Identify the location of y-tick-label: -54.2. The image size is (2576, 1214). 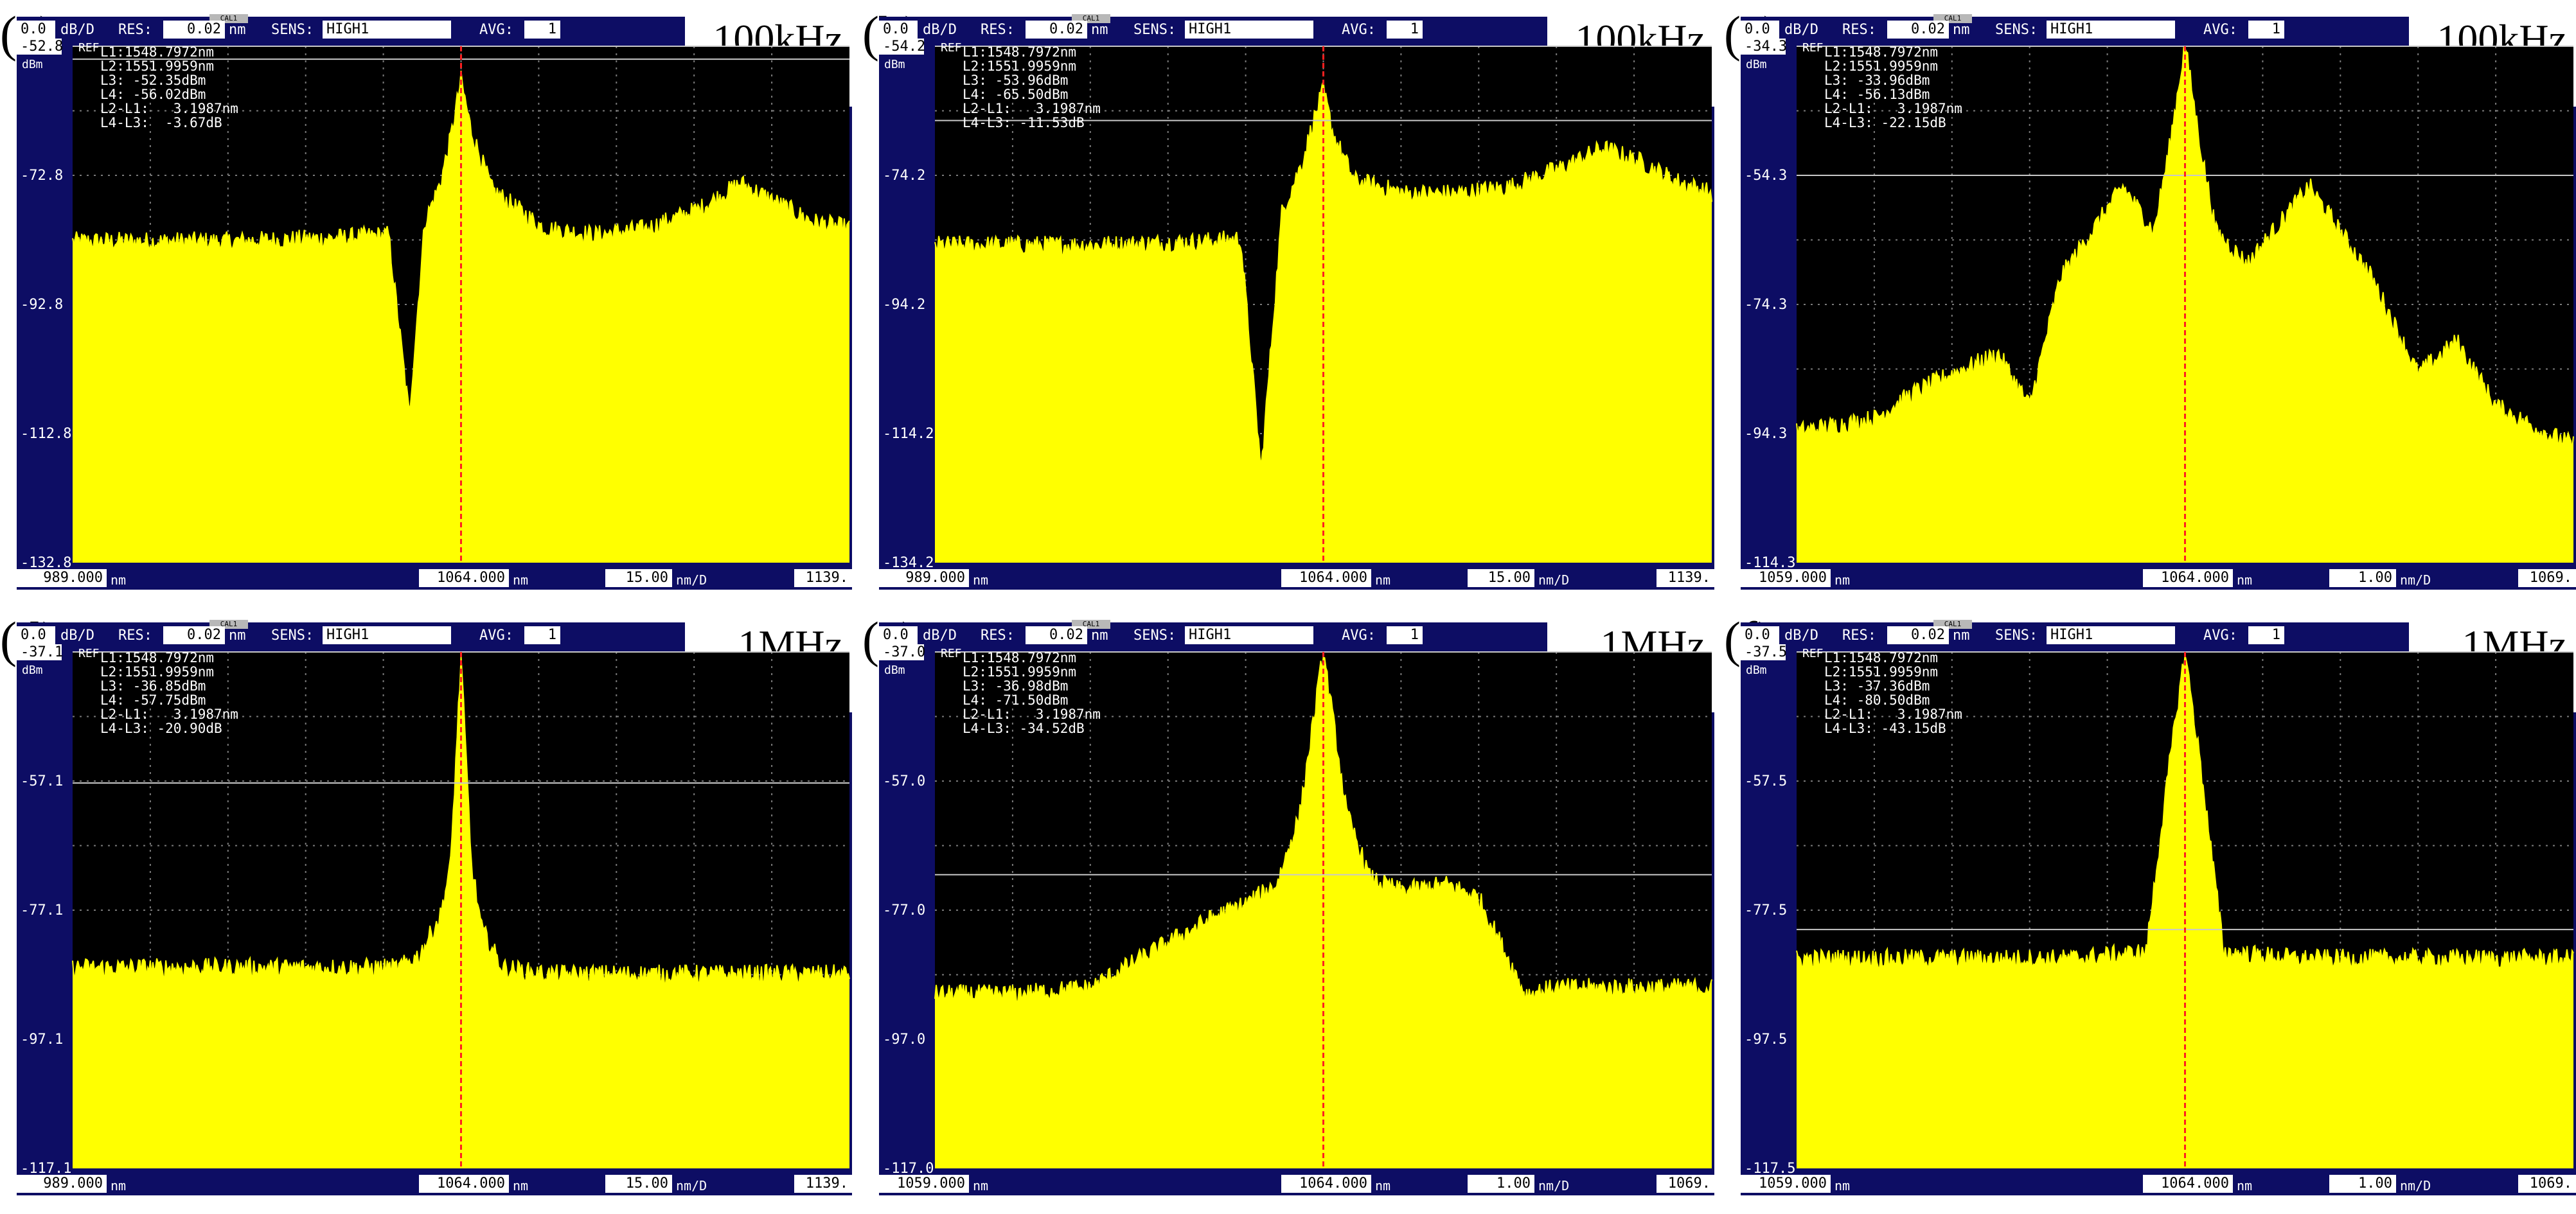
(902, 47).